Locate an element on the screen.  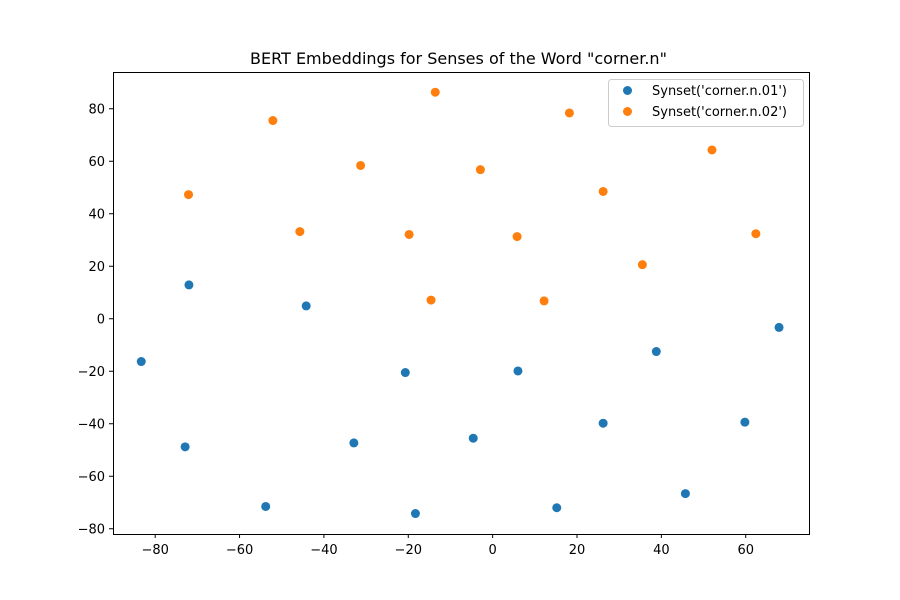
legend-marker-corner-n01 is located at coordinates (627, 90).